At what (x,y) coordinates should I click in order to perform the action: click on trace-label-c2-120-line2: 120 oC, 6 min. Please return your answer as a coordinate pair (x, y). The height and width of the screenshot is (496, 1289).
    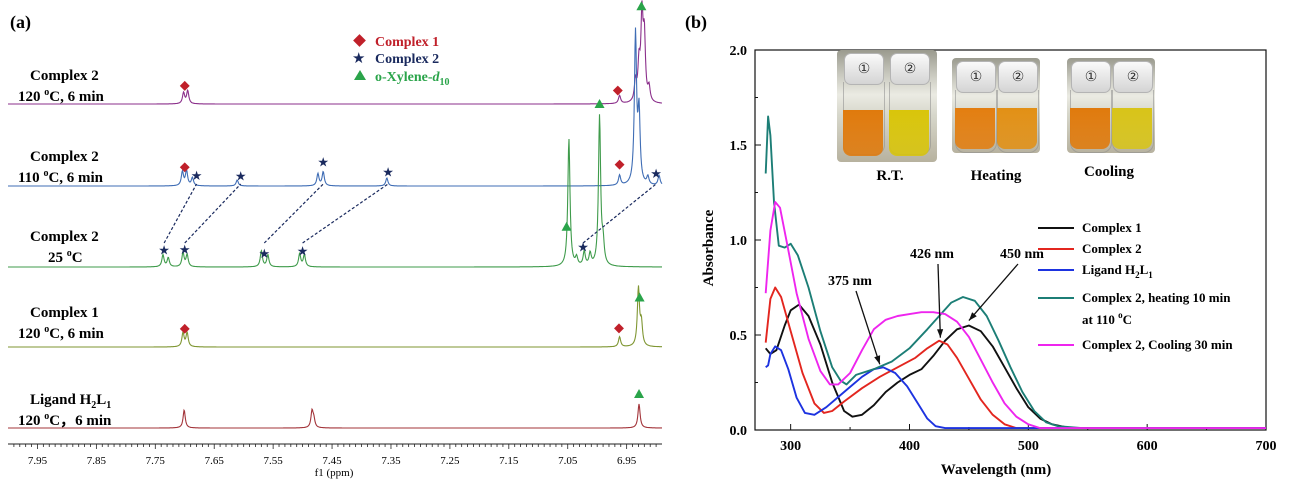
    Looking at the image, I should click on (61, 96).